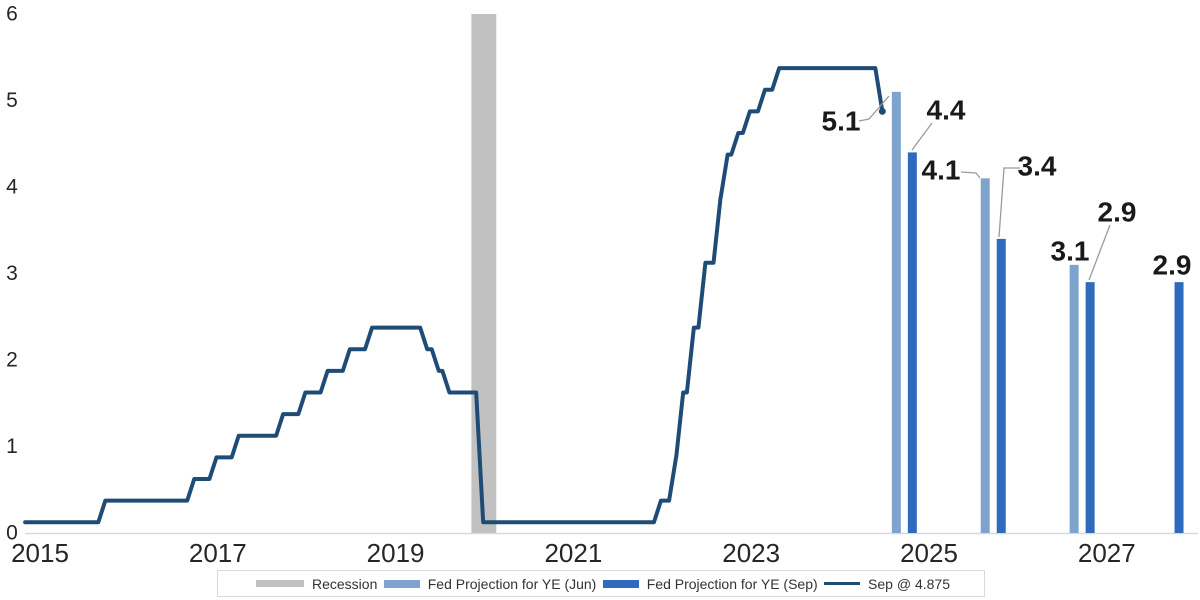 Image resolution: width=1200 pixels, height=600 pixels. I want to click on leader-line-sep-2025, so click(1009, 202).